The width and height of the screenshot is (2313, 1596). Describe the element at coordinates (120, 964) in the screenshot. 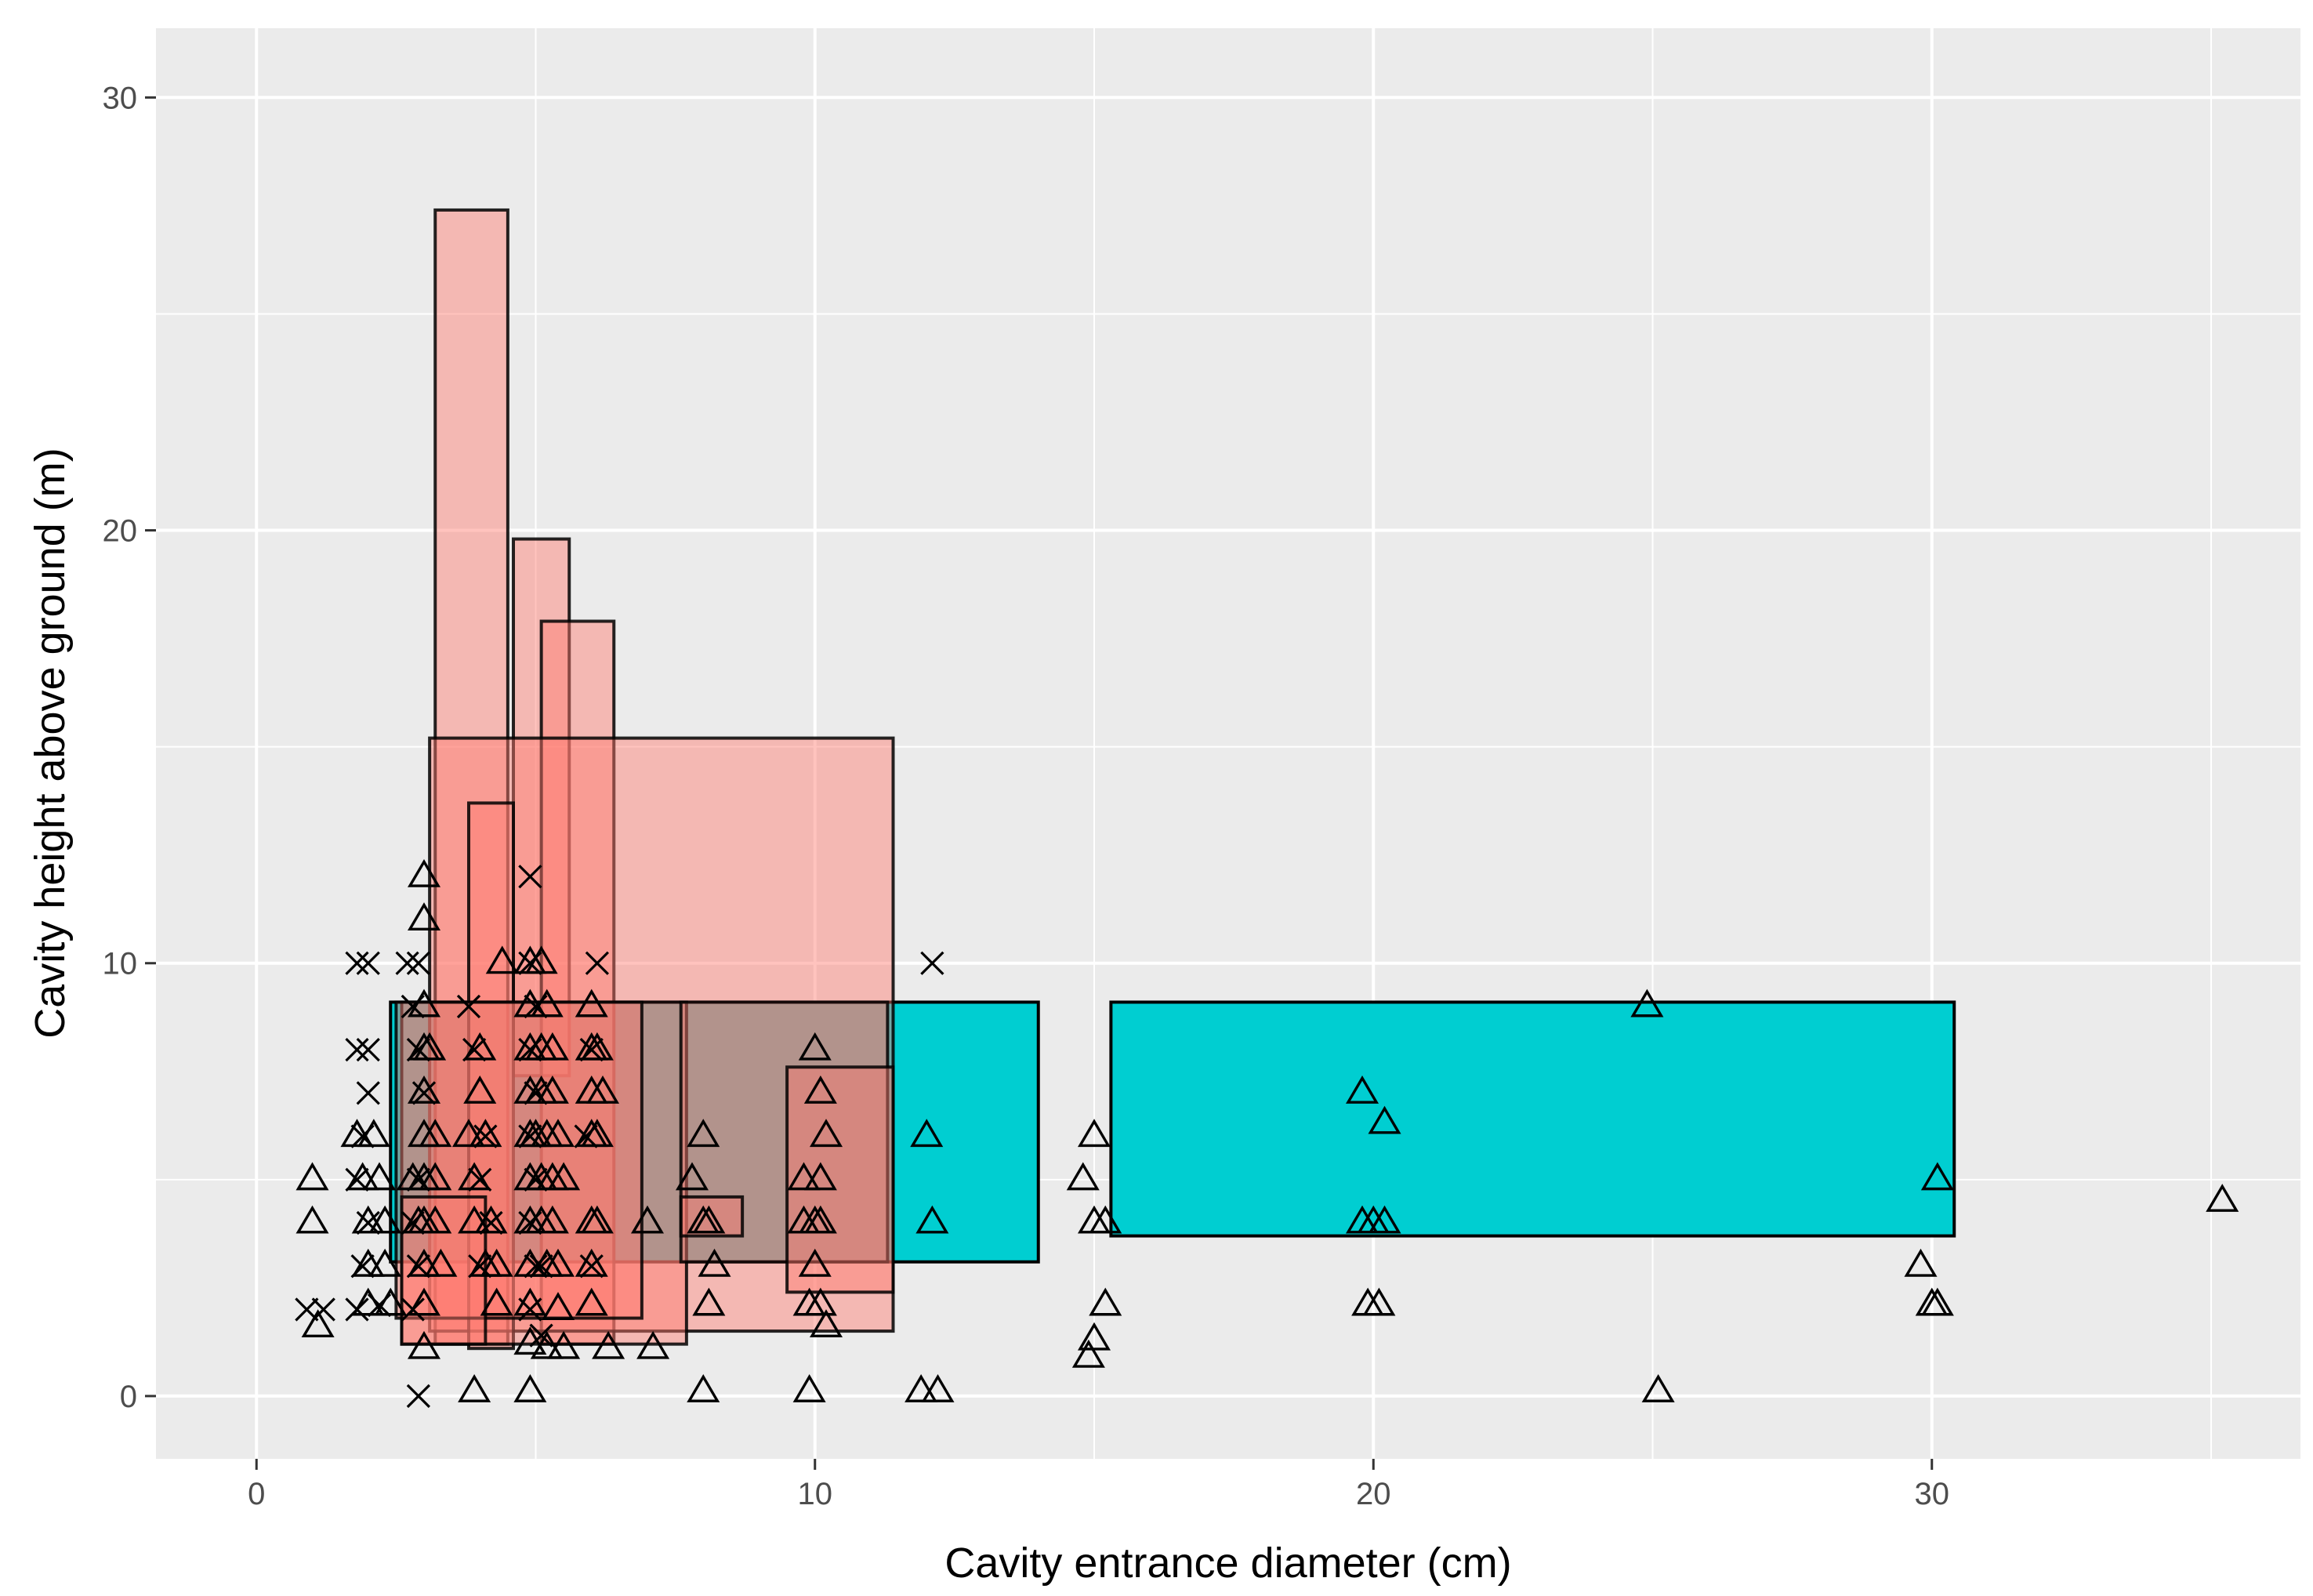

I see `y-tick-label: 10` at that location.